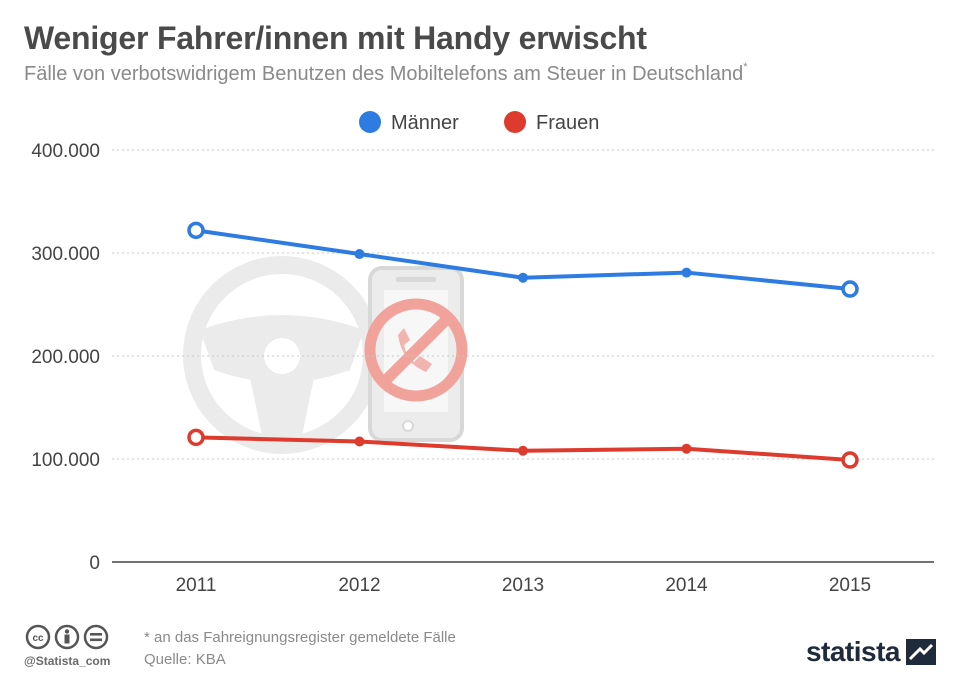 The width and height of the screenshot is (960, 684). I want to click on series-frauen, so click(523, 448).